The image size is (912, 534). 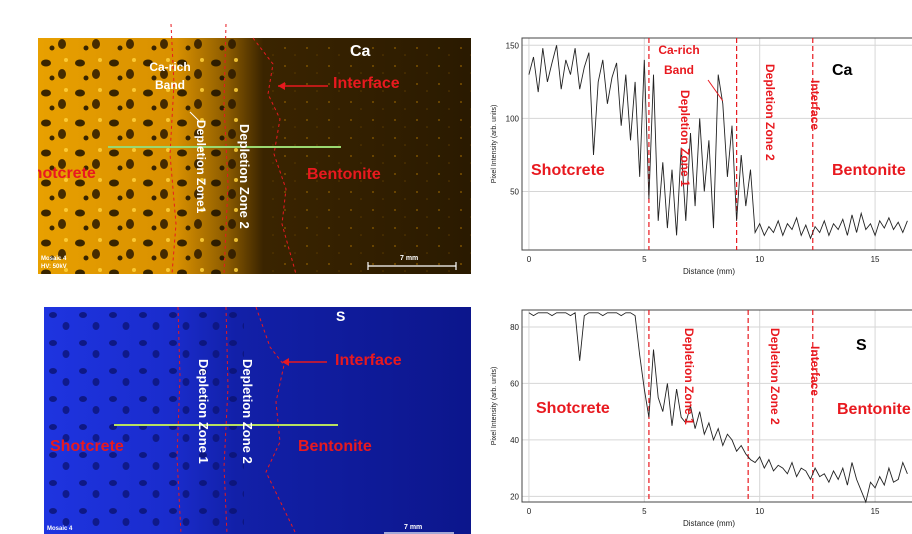 I want to click on s-x-tick-label: 10, so click(x=759, y=511).